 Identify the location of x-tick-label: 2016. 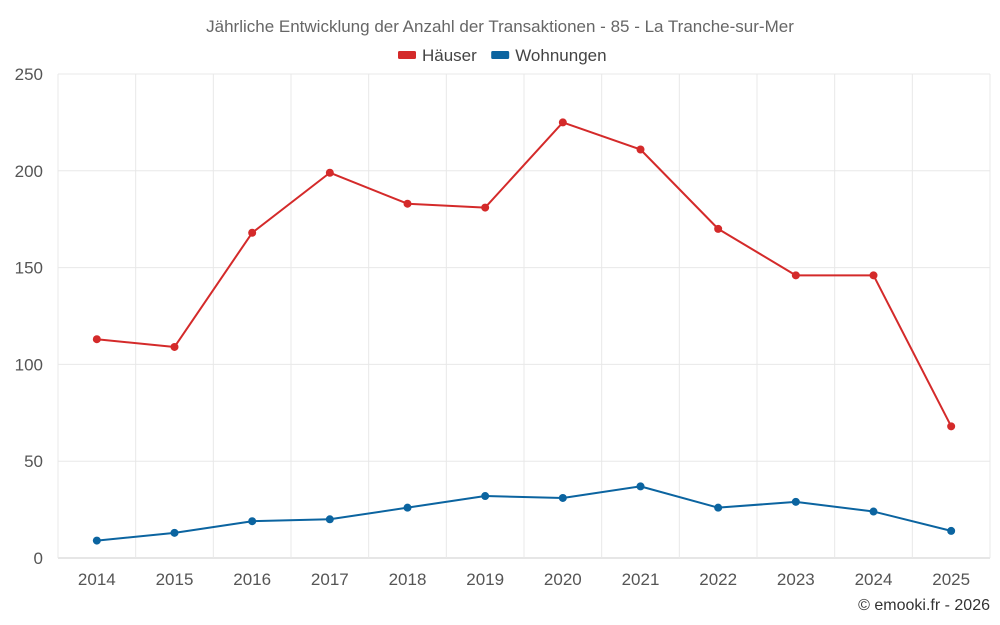
(252, 579).